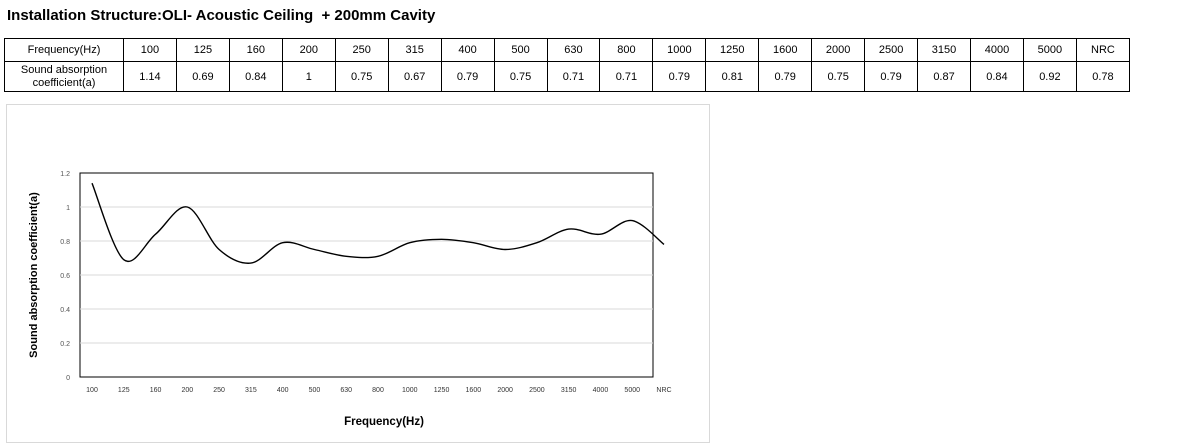 The image size is (1203, 447). Describe the element at coordinates (366, 275) in the screenshot. I see `grid-lines` at that location.